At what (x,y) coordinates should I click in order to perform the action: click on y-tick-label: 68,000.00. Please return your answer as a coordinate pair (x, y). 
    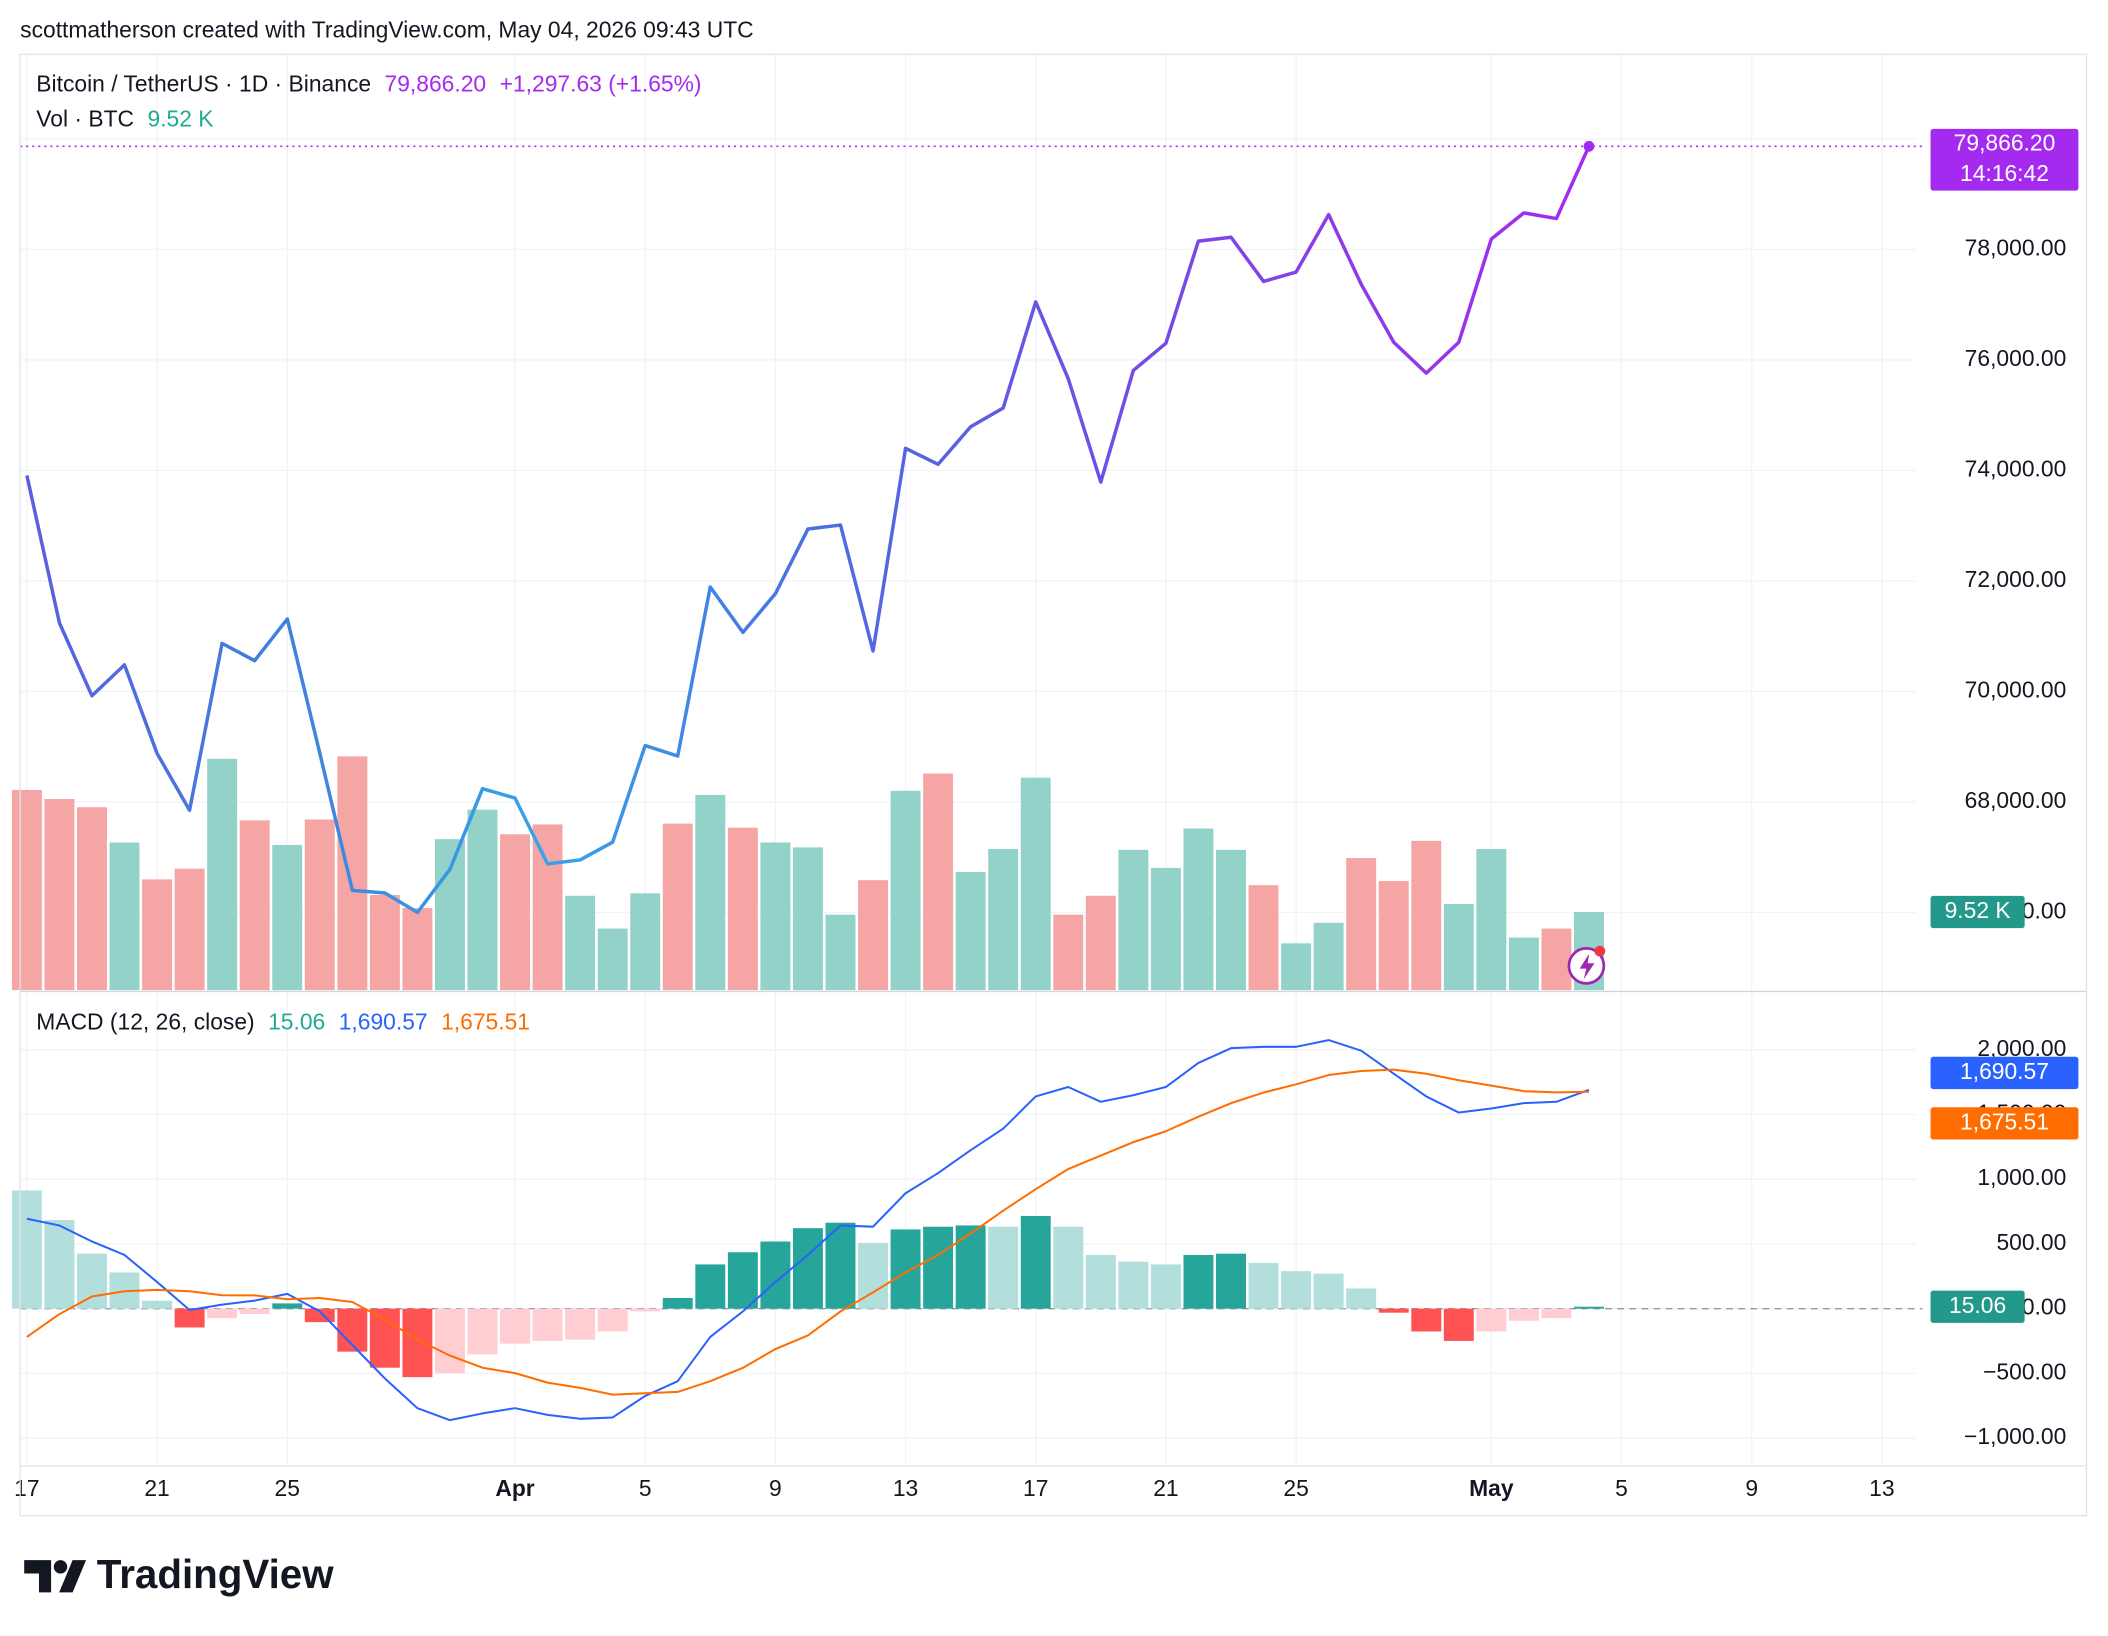
    Looking at the image, I should click on (2016, 800).